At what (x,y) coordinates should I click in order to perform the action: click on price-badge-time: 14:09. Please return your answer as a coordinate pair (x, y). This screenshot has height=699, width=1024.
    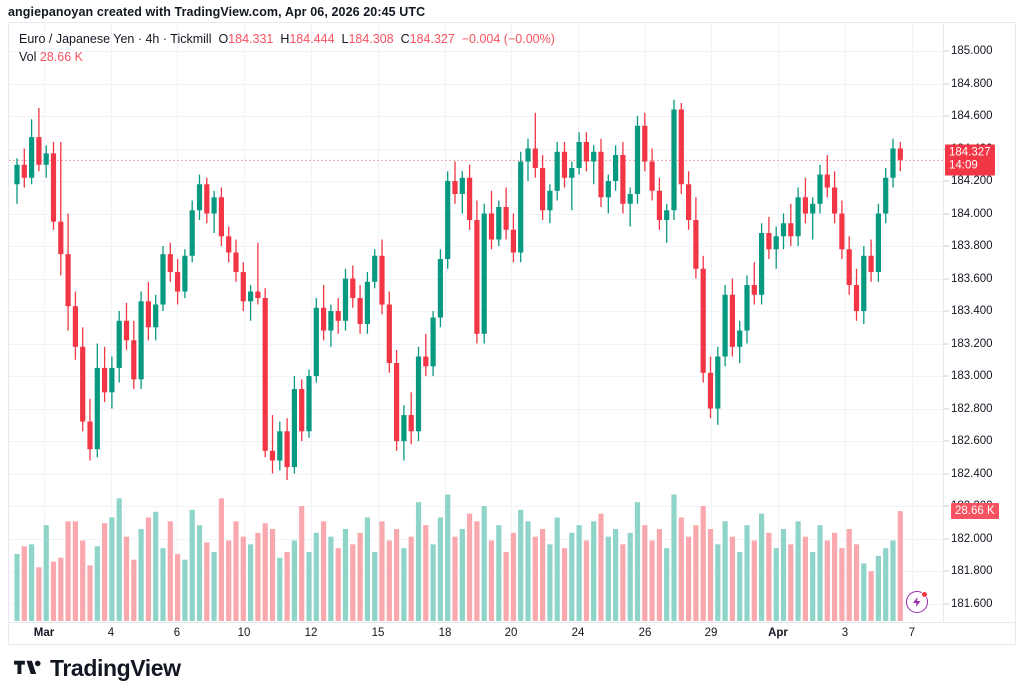
    Looking at the image, I should click on (963, 165).